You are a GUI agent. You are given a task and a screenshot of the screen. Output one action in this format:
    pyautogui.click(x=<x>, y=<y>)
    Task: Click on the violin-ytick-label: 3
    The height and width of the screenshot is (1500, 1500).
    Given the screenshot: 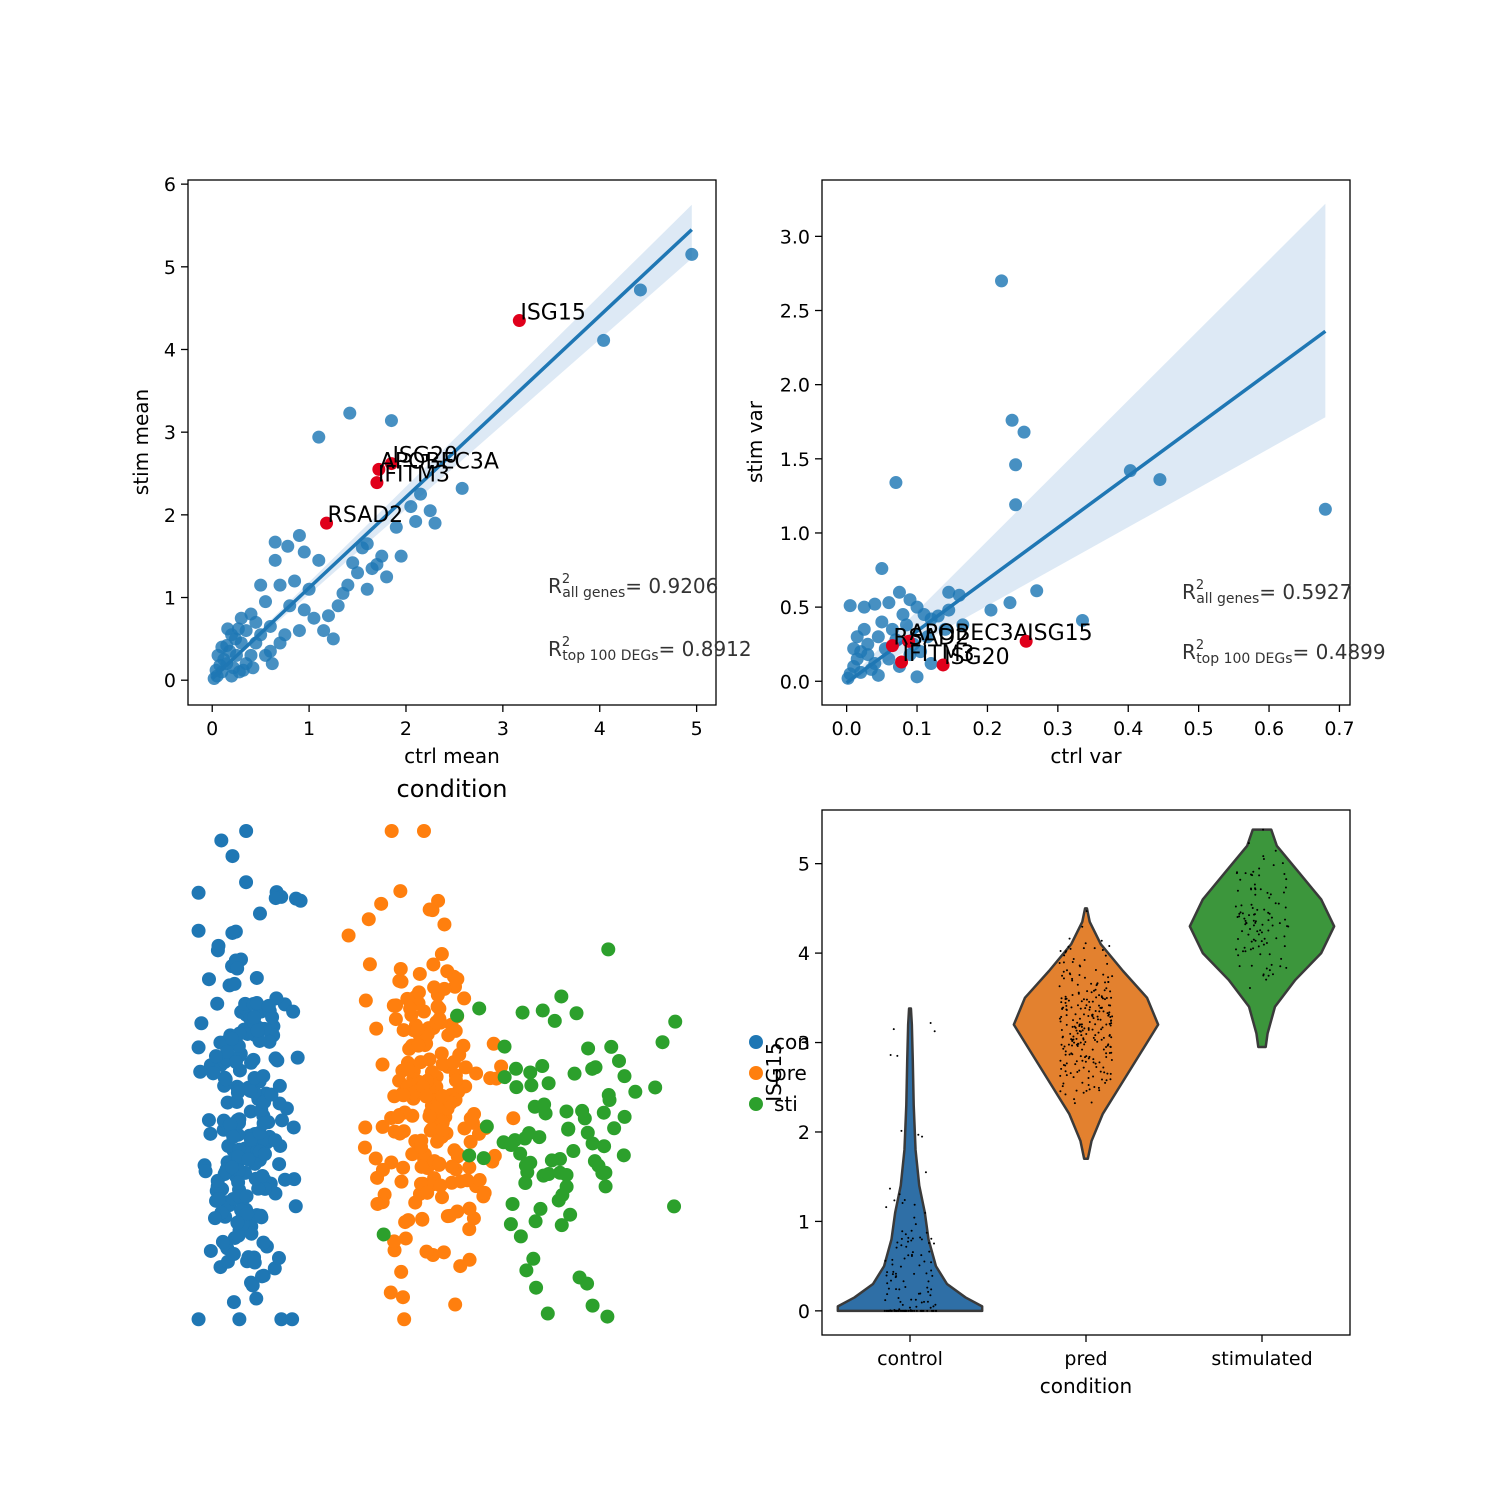 What is the action you would take?
    pyautogui.click(x=804, y=1044)
    